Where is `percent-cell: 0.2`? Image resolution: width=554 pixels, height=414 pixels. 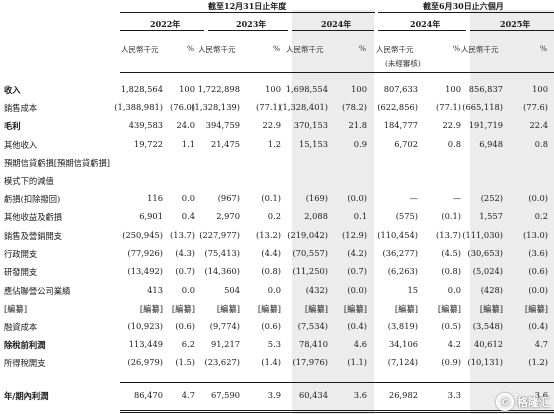 percent-cell: 0.2 is located at coordinates (274, 216).